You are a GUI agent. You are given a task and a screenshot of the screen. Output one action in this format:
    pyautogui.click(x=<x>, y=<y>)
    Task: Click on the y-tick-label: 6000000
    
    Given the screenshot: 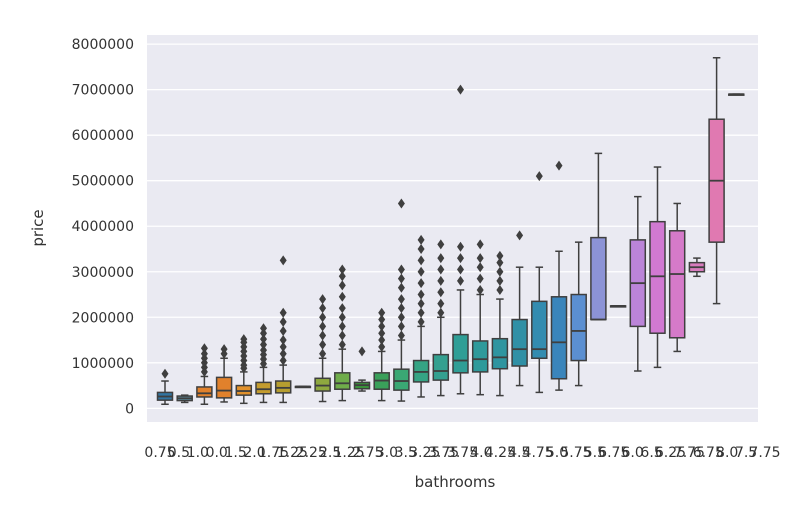 What is the action you would take?
    pyautogui.click(x=103, y=136)
    